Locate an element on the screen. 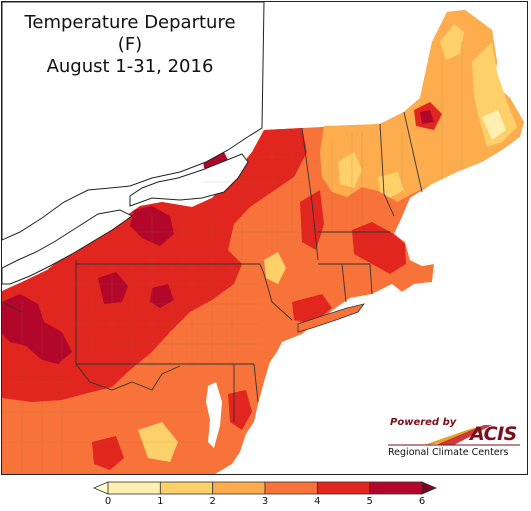 This screenshot has width=531, height=511. logo-powered-by: Powered by is located at coordinates (423, 422).